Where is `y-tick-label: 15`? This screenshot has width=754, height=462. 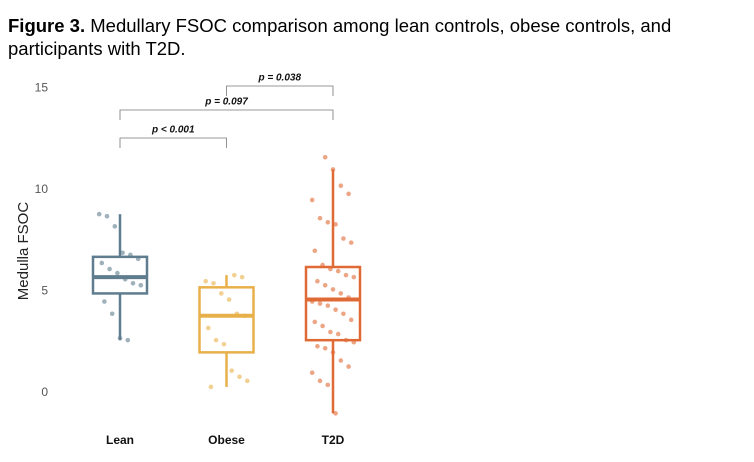 y-tick-label: 15 is located at coordinates (42, 87).